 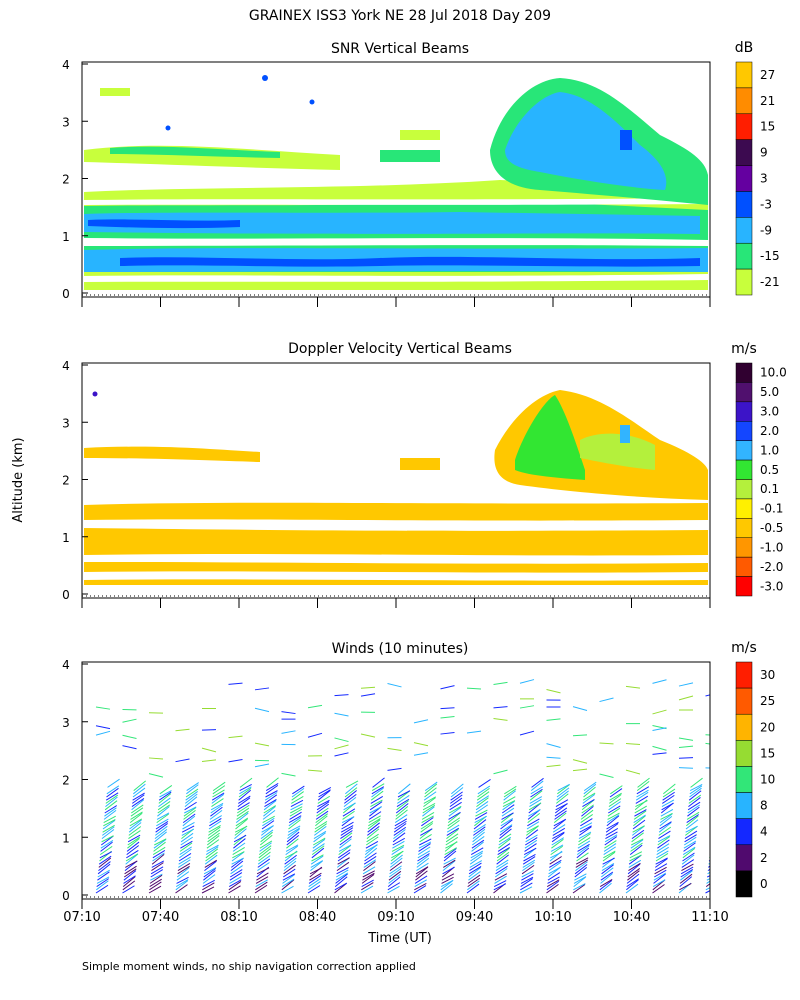 I want to click on colorbar-label: 3.0, so click(x=769, y=412).